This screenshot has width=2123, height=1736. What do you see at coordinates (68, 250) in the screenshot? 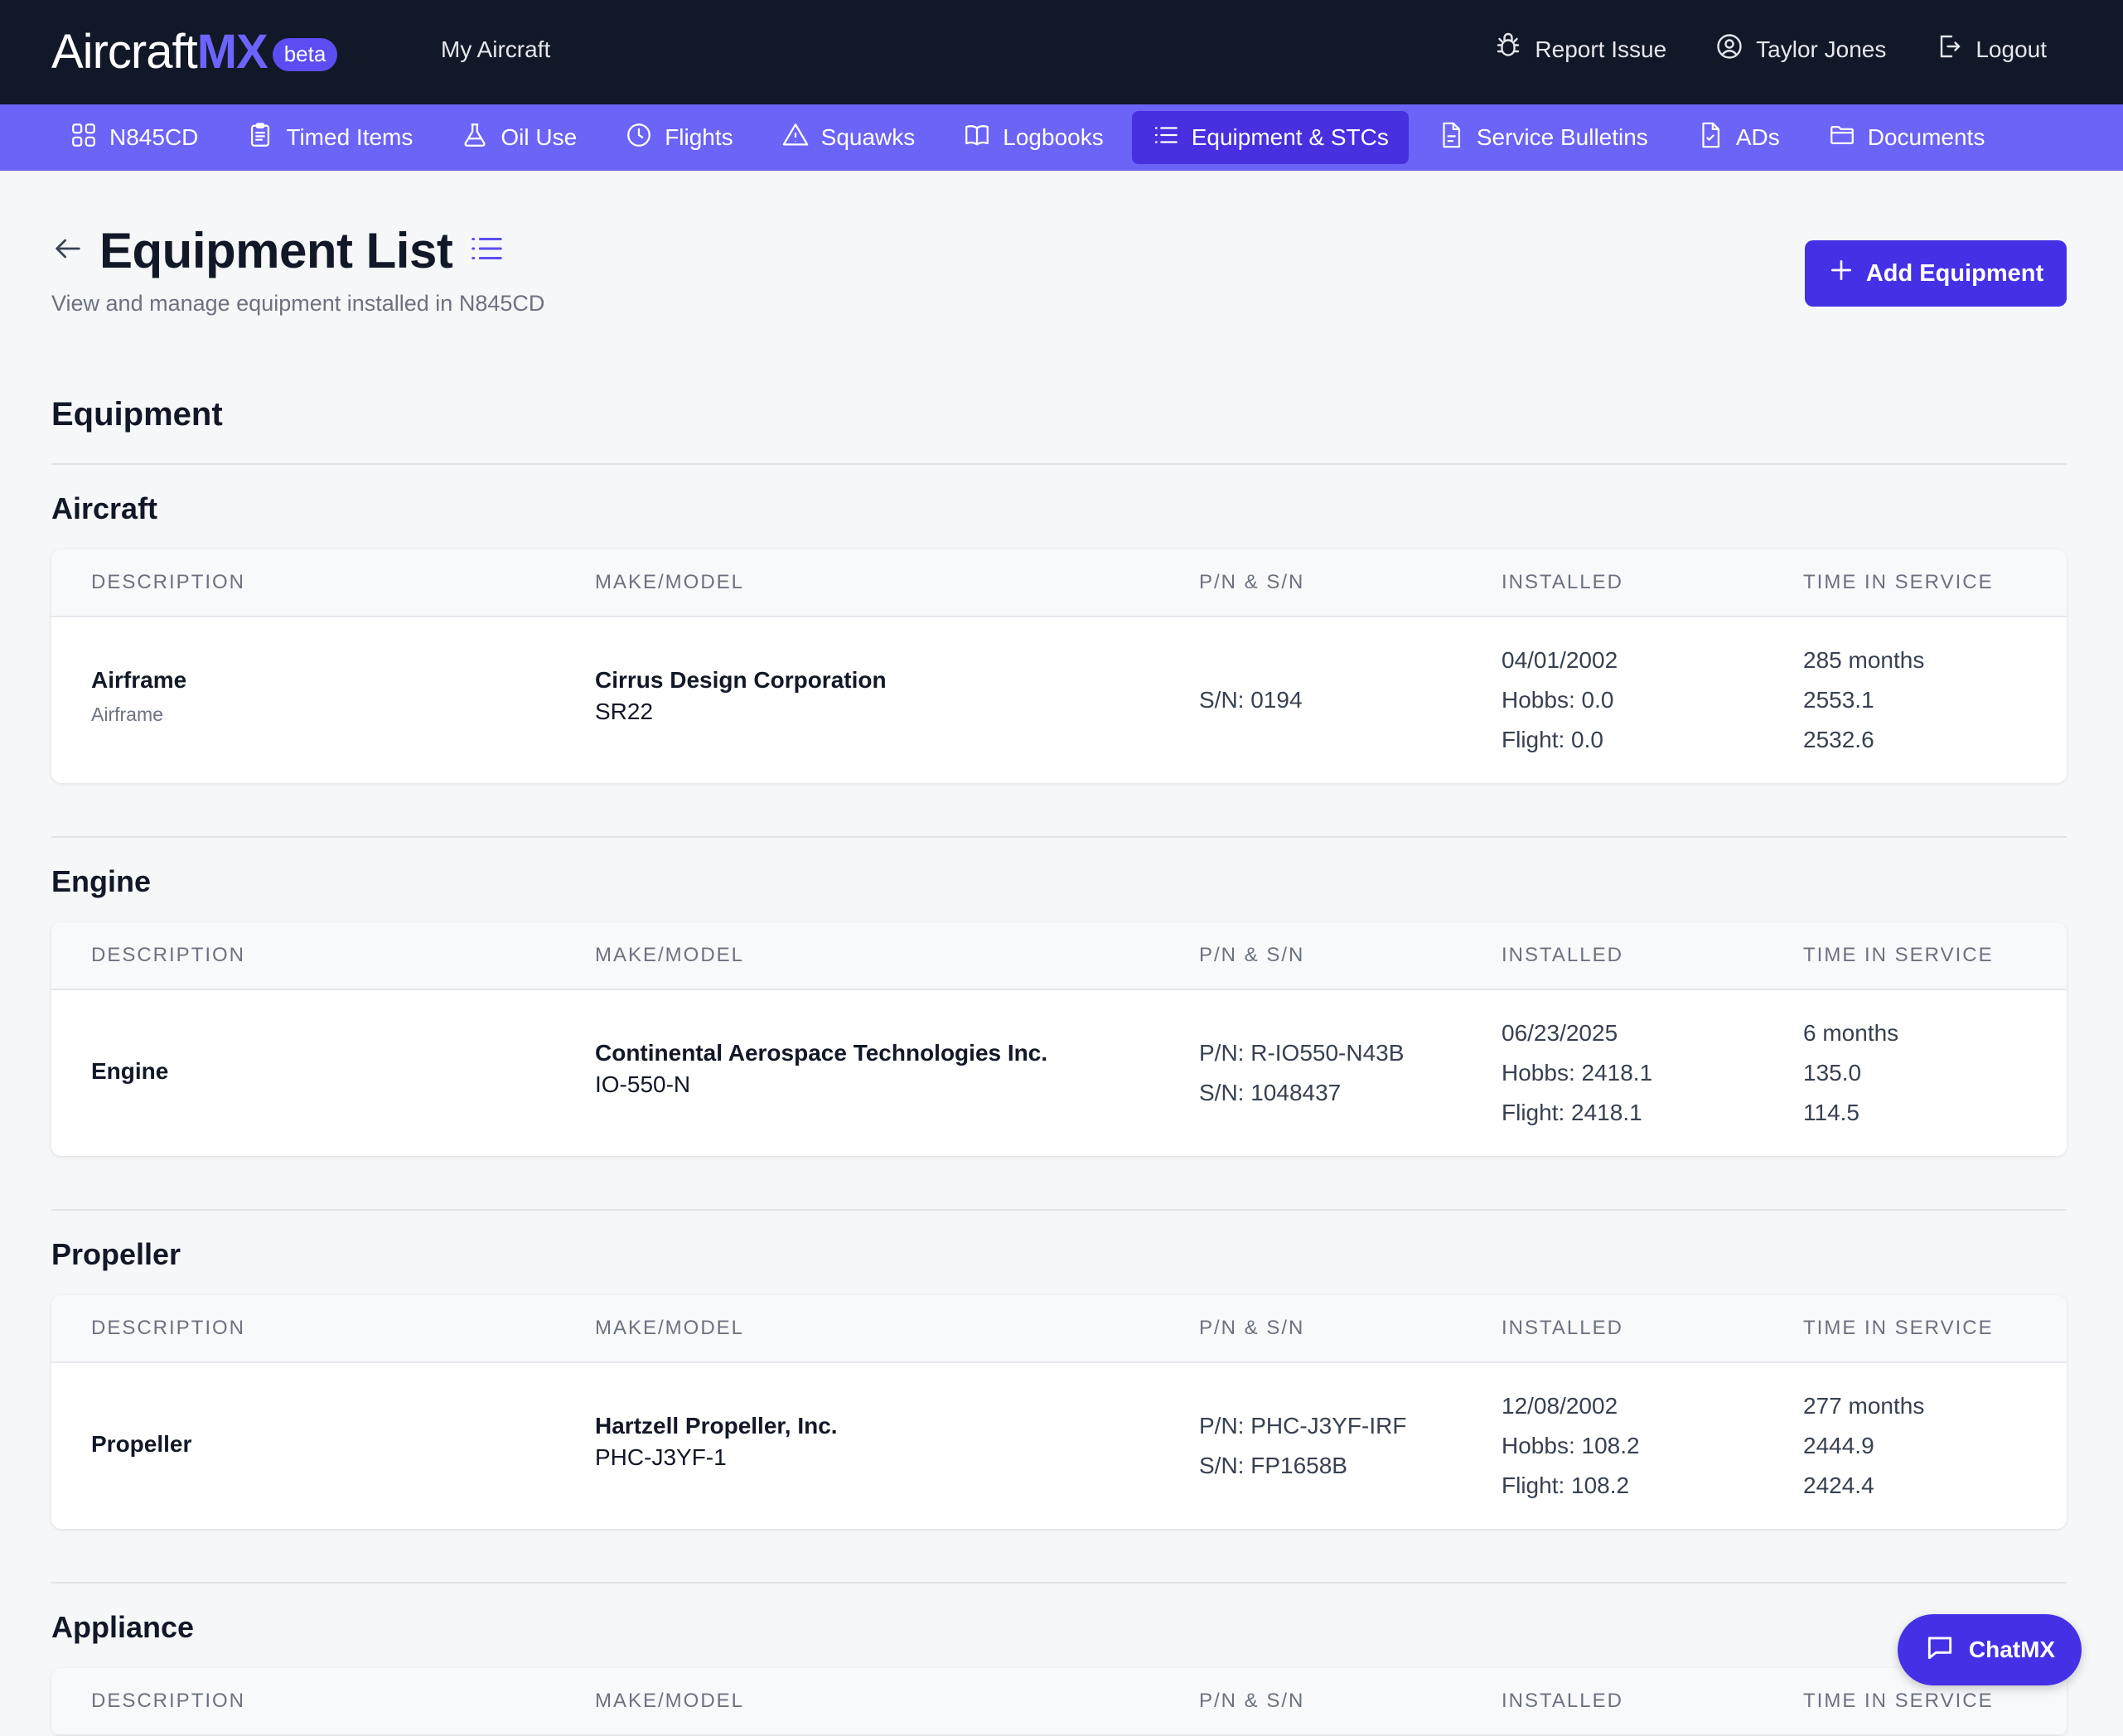
I see `back-arrow-icon` at bounding box center [68, 250].